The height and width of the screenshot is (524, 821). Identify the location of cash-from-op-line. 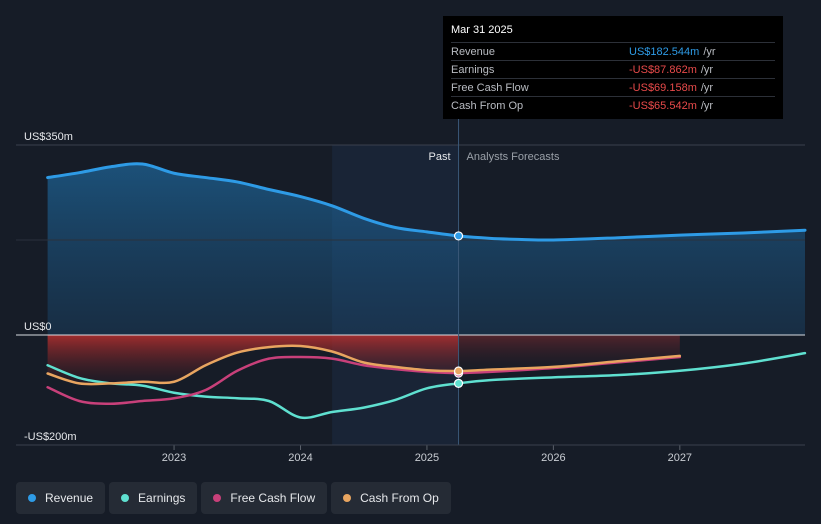
(364, 365).